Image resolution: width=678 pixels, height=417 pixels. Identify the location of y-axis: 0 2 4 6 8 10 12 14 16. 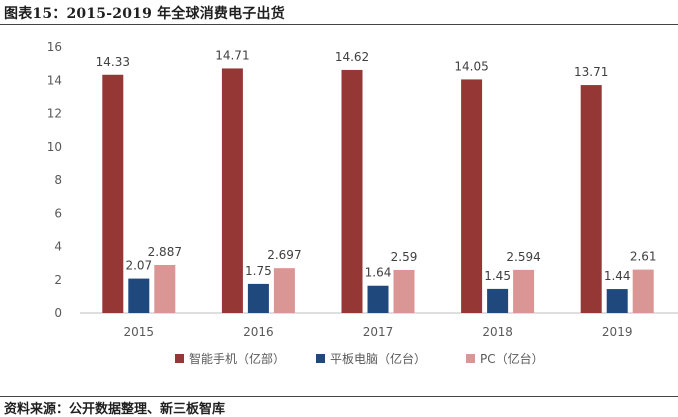
(54, 180).